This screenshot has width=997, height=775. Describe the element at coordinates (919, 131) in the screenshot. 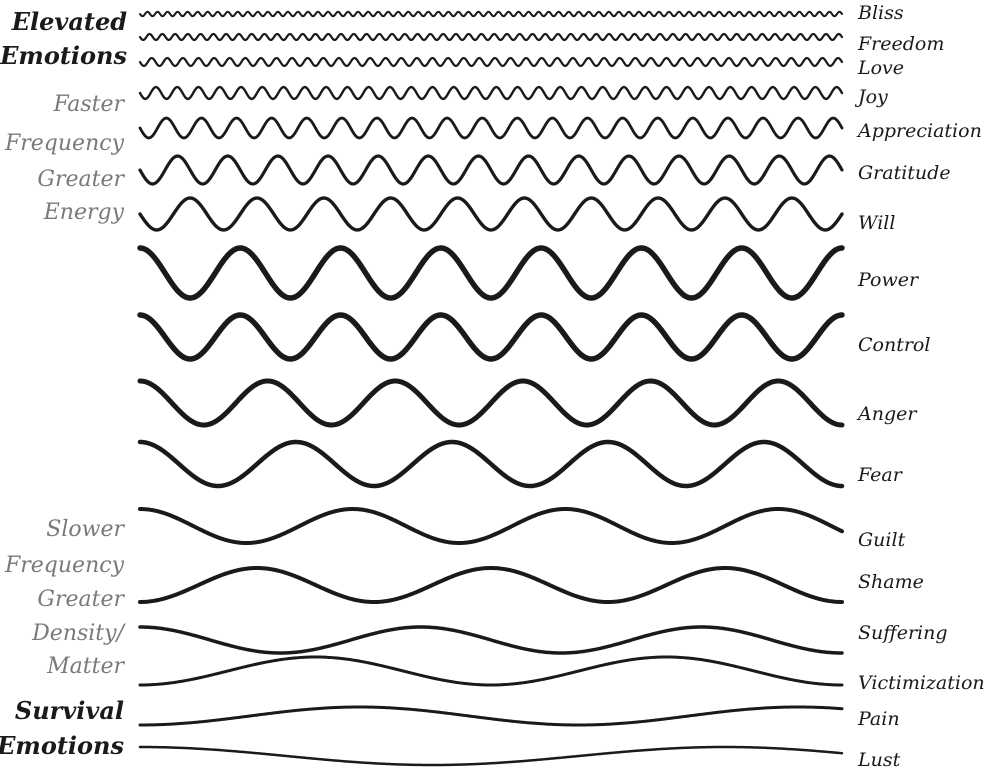

I see `wave-label-appreciation: Appreciation` at that location.